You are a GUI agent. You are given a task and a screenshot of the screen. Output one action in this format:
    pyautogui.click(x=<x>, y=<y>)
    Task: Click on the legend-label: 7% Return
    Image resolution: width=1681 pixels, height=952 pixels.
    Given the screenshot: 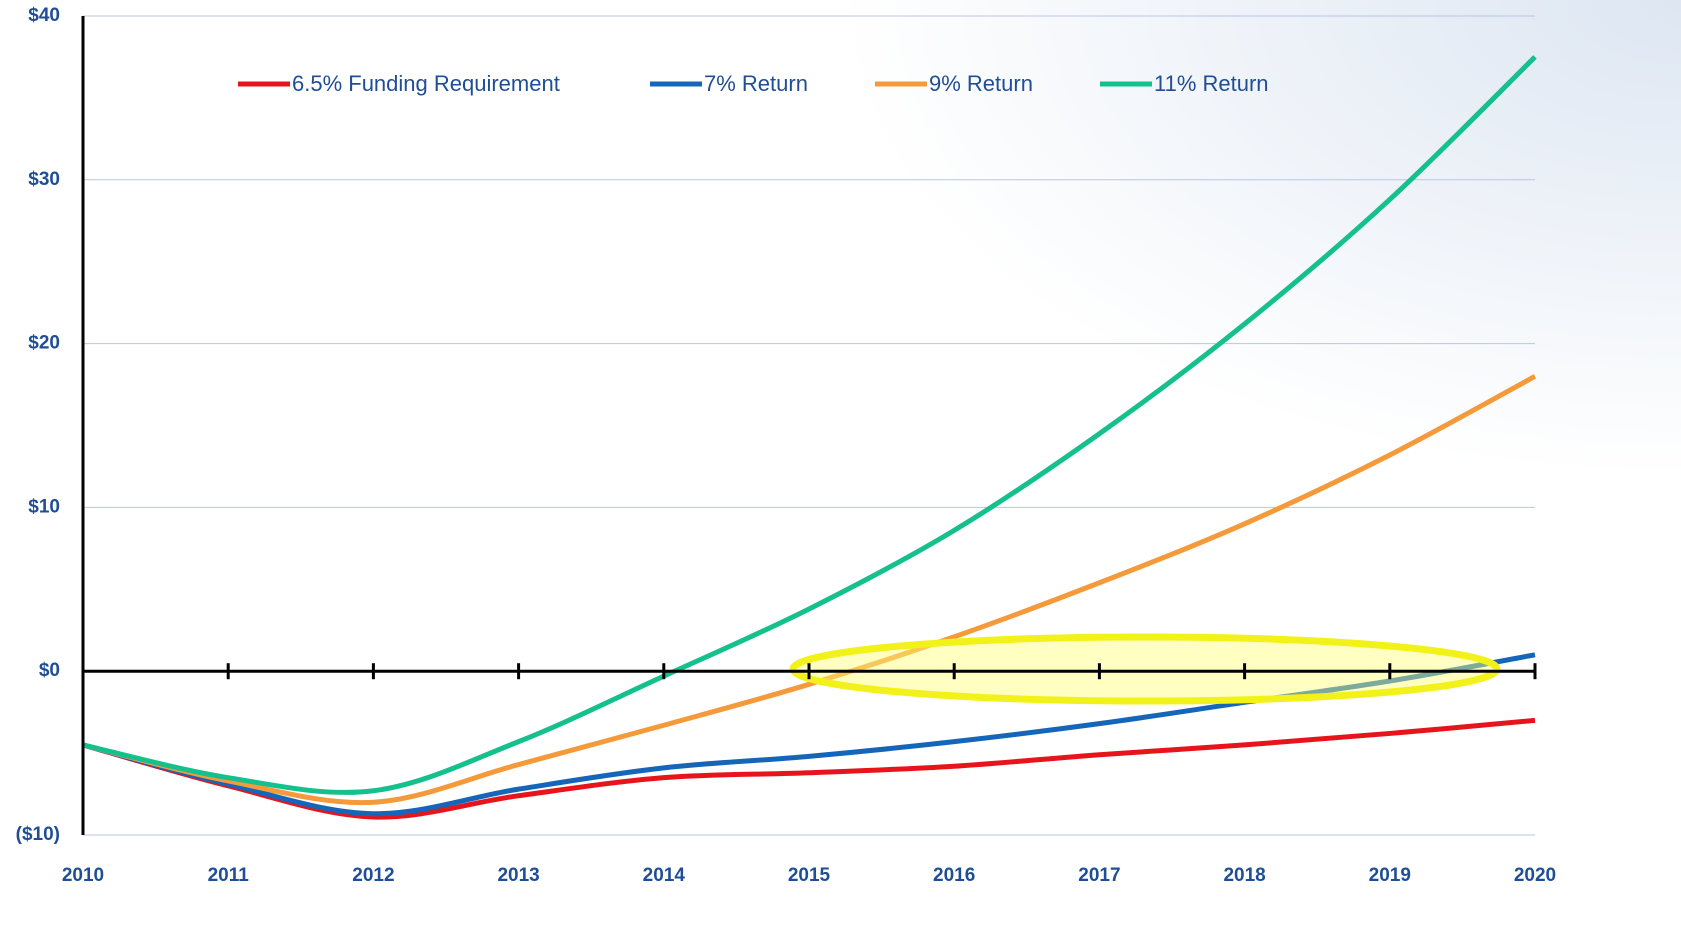 What is the action you would take?
    pyautogui.click(x=756, y=83)
    